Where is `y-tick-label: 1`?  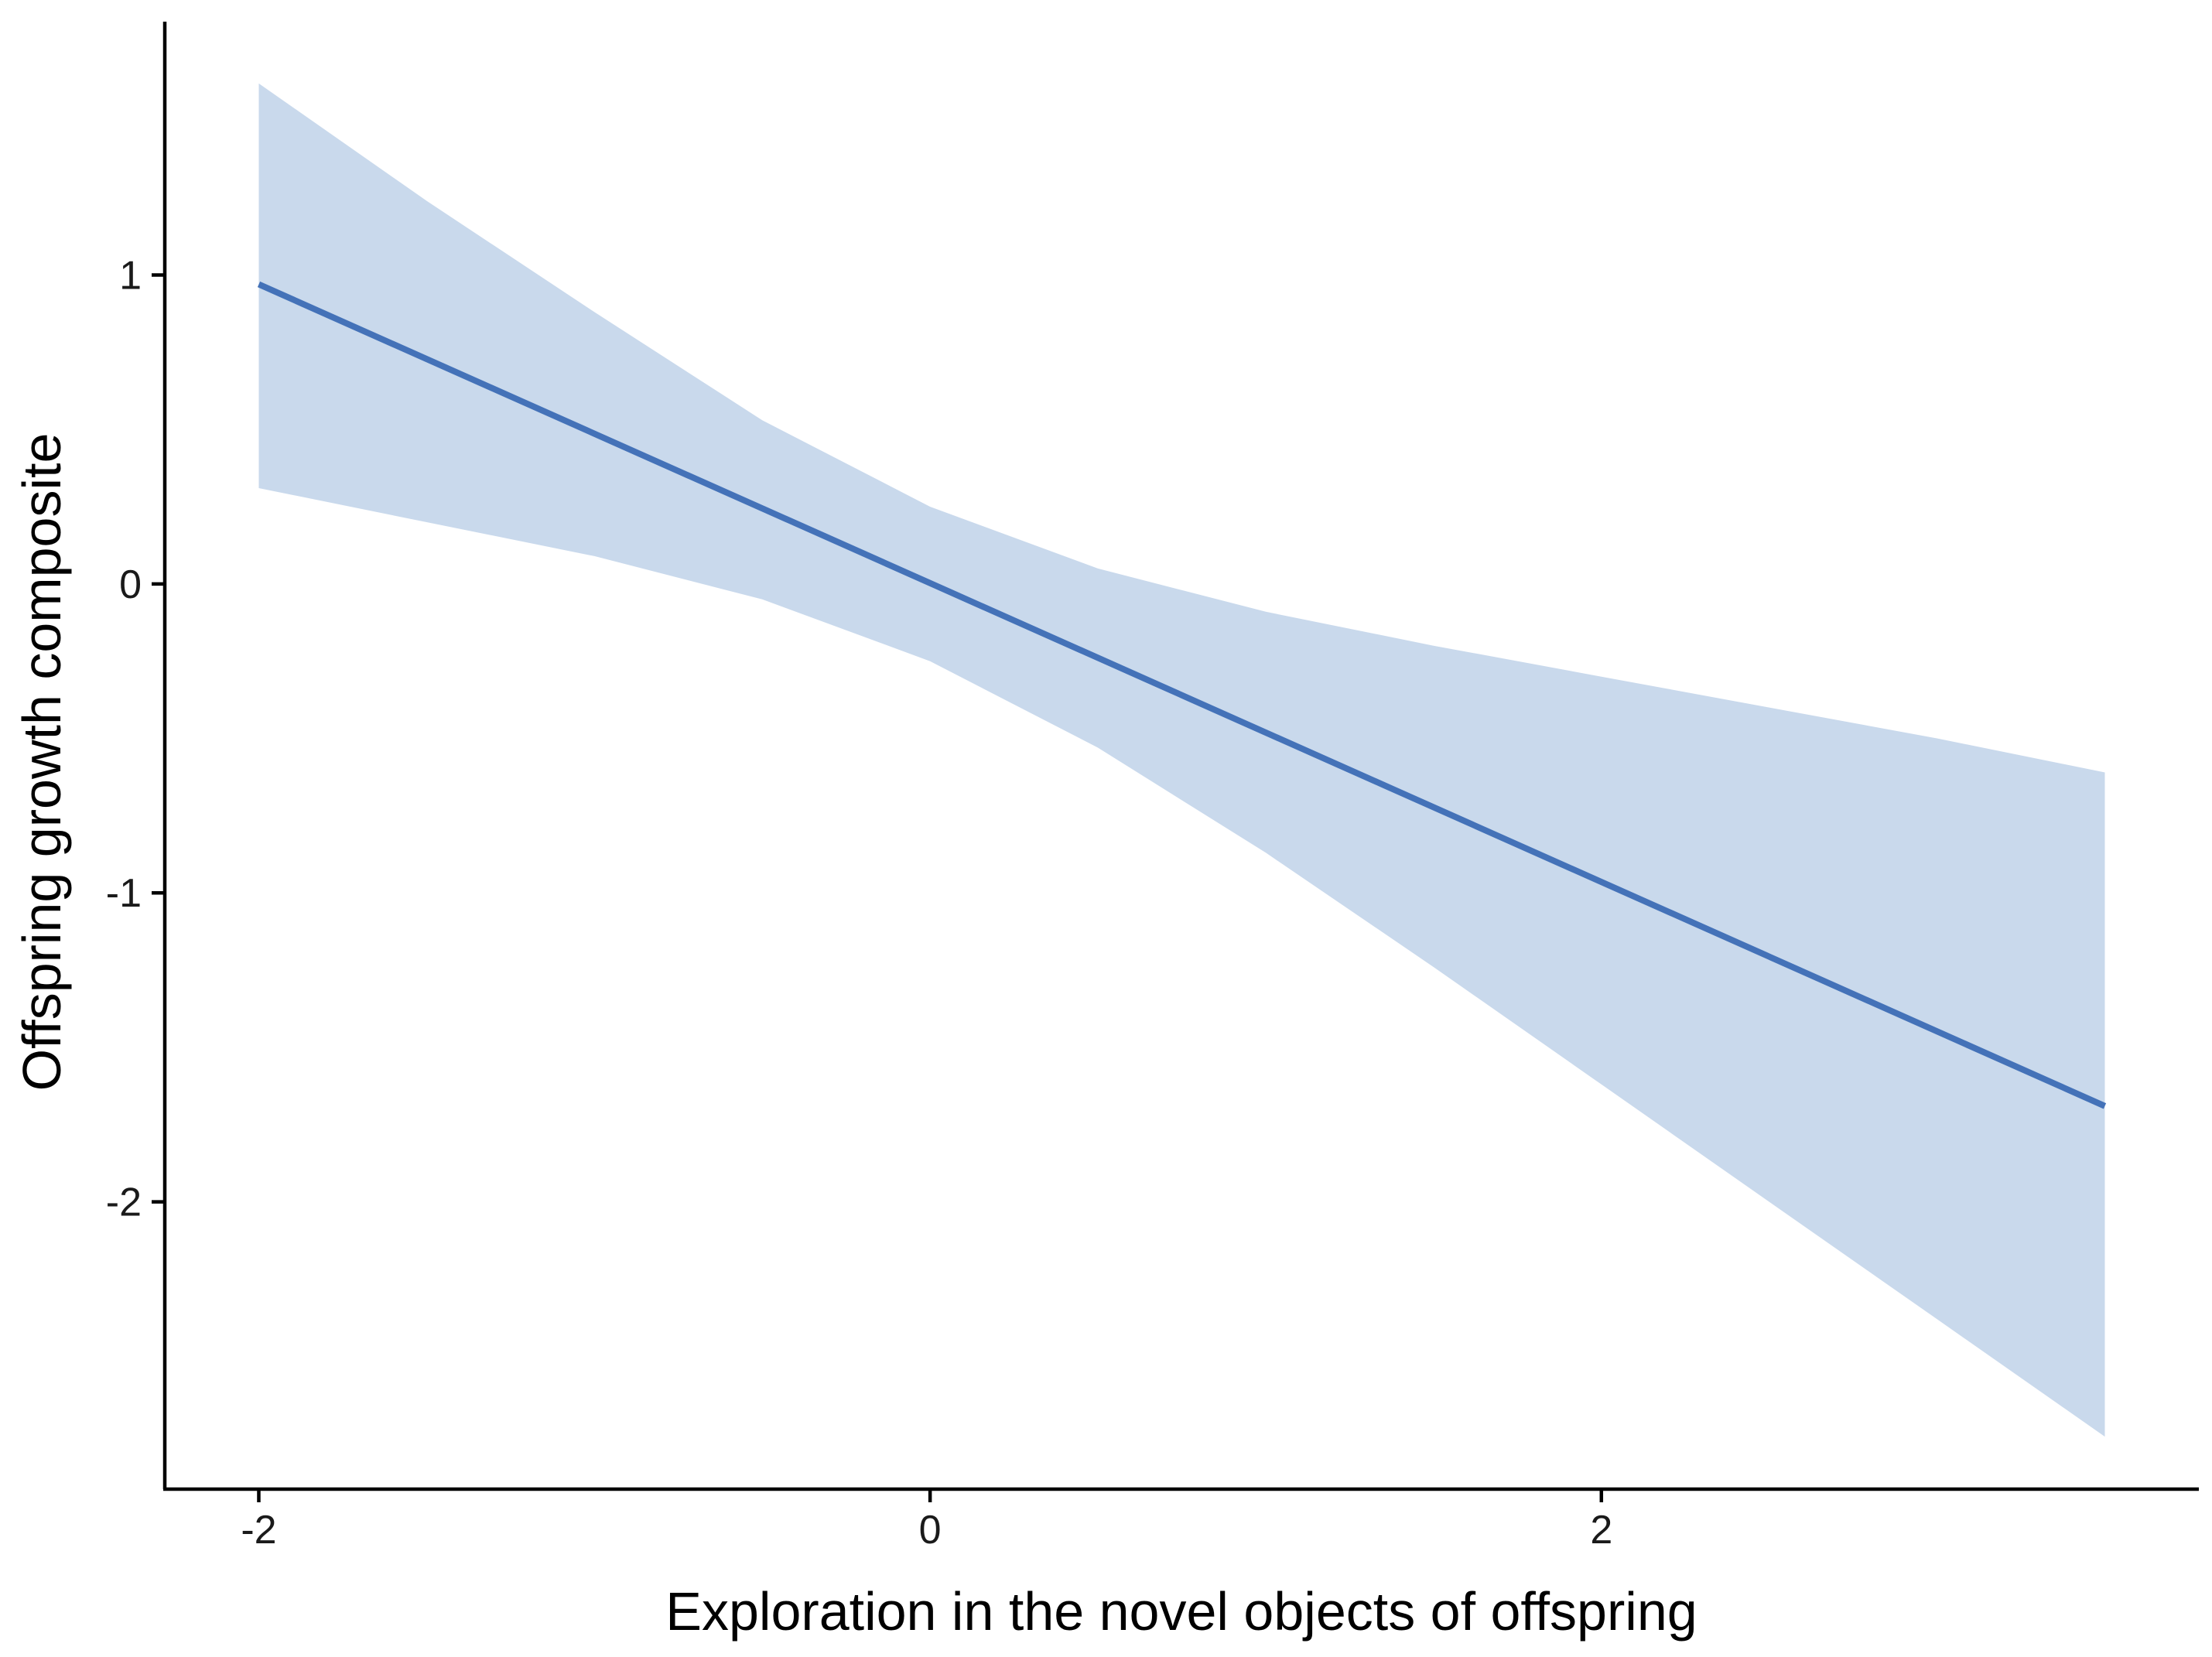
y-tick-label: 1 is located at coordinates (130, 275).